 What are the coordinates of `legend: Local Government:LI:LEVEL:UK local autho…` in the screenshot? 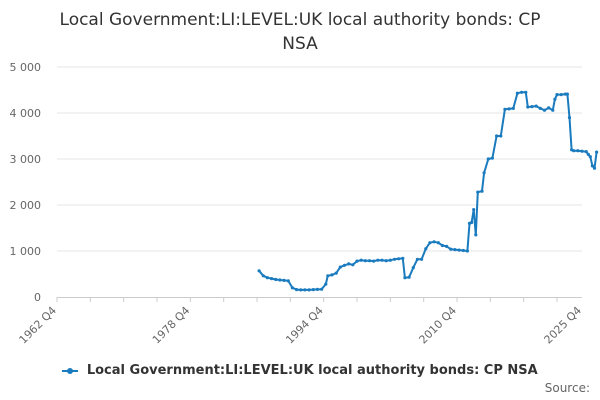 It's located at (300, 370).